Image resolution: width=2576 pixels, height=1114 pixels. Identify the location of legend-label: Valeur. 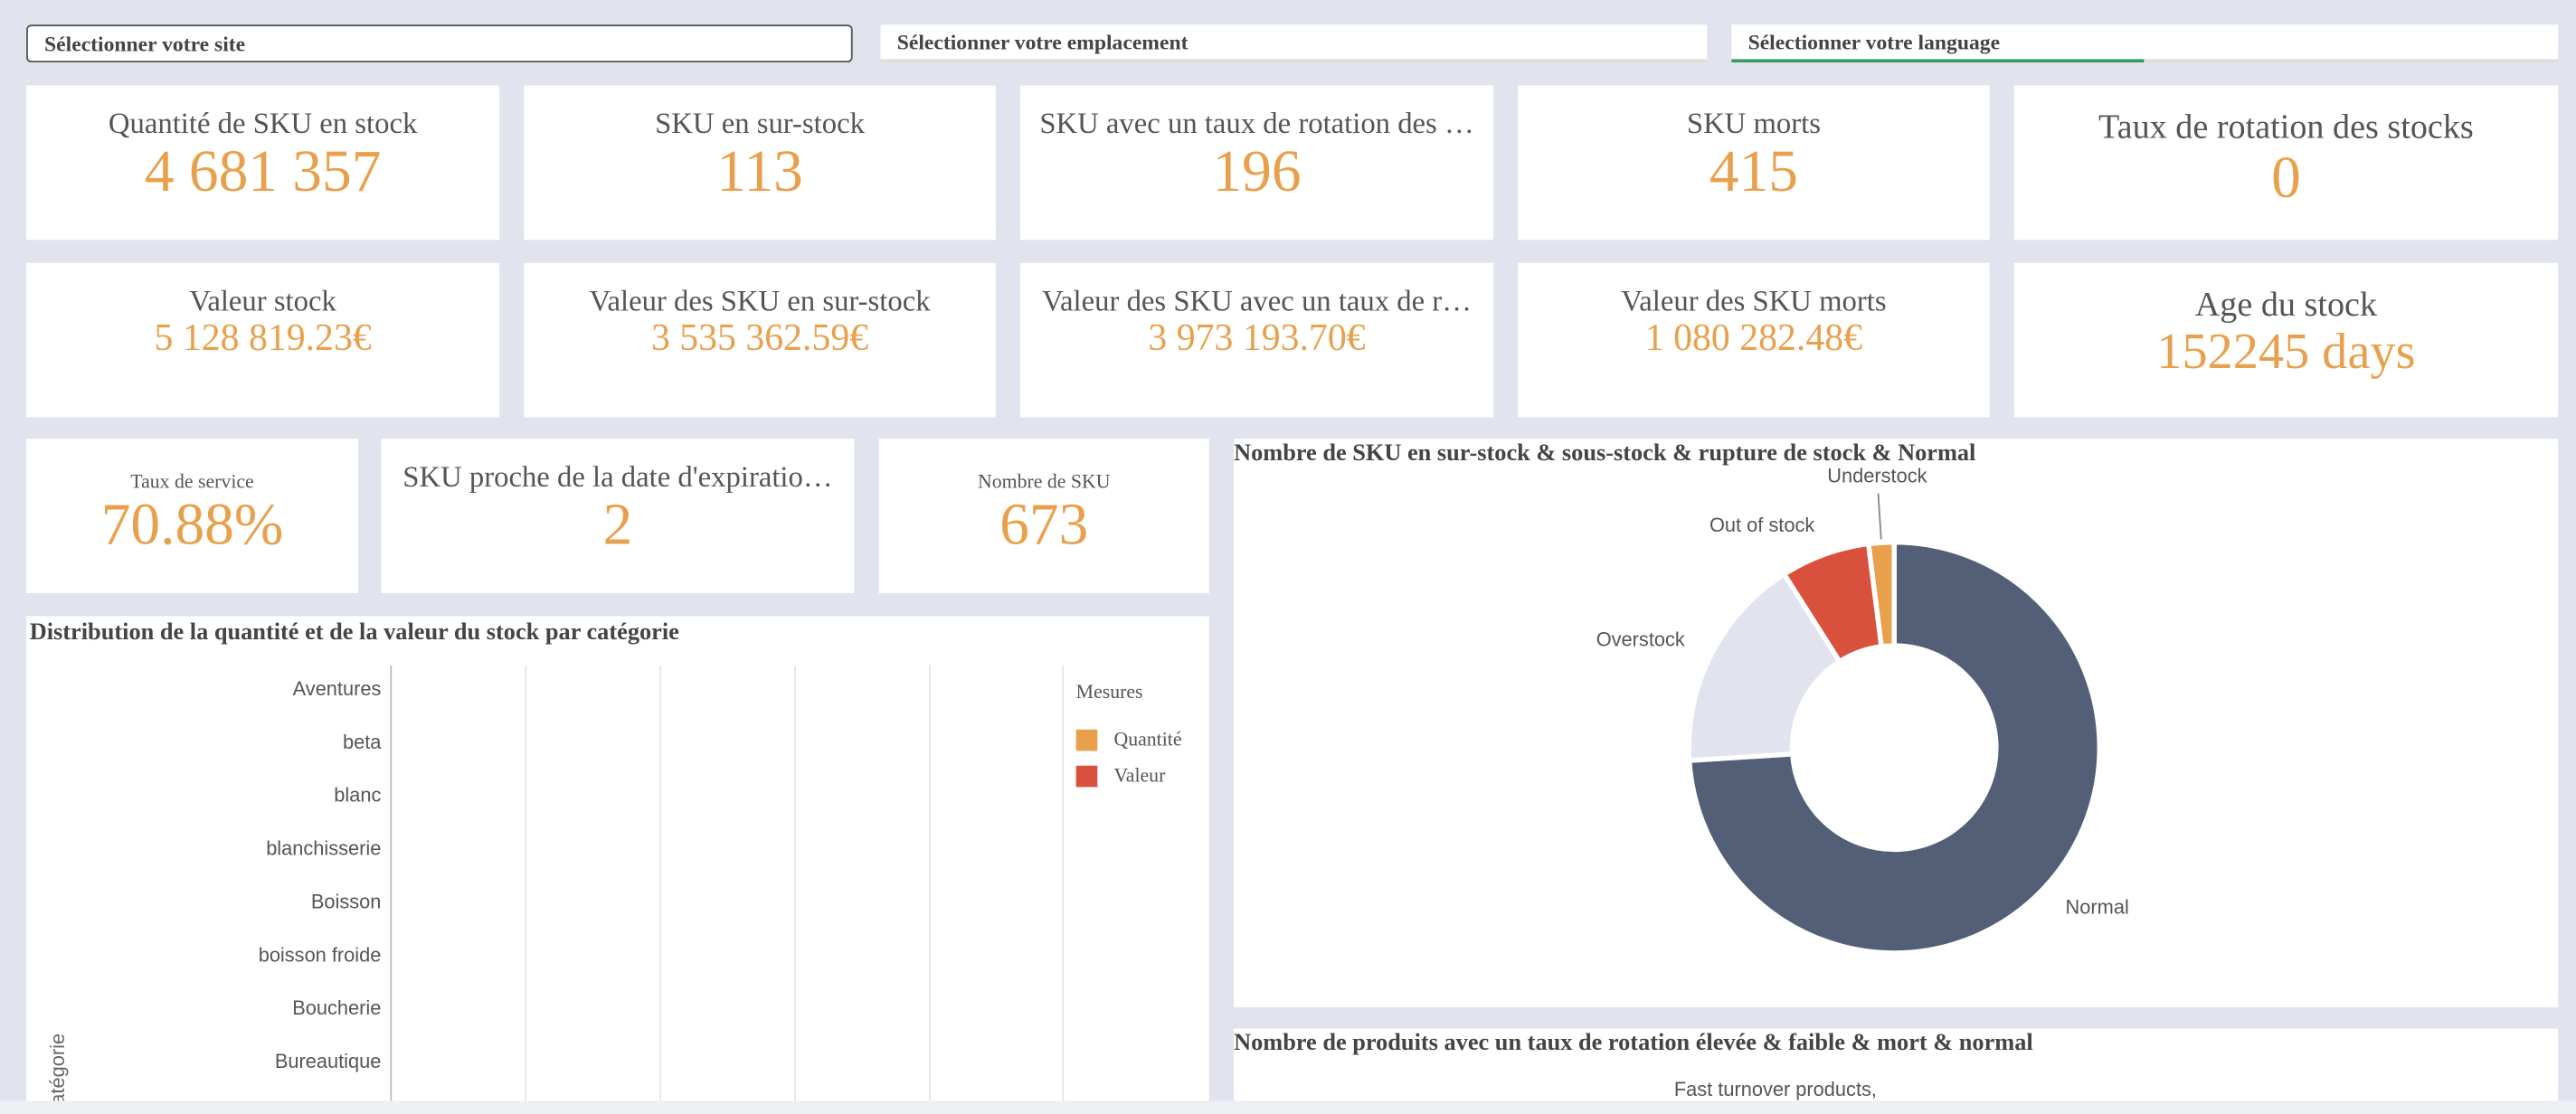
(1139, 775).